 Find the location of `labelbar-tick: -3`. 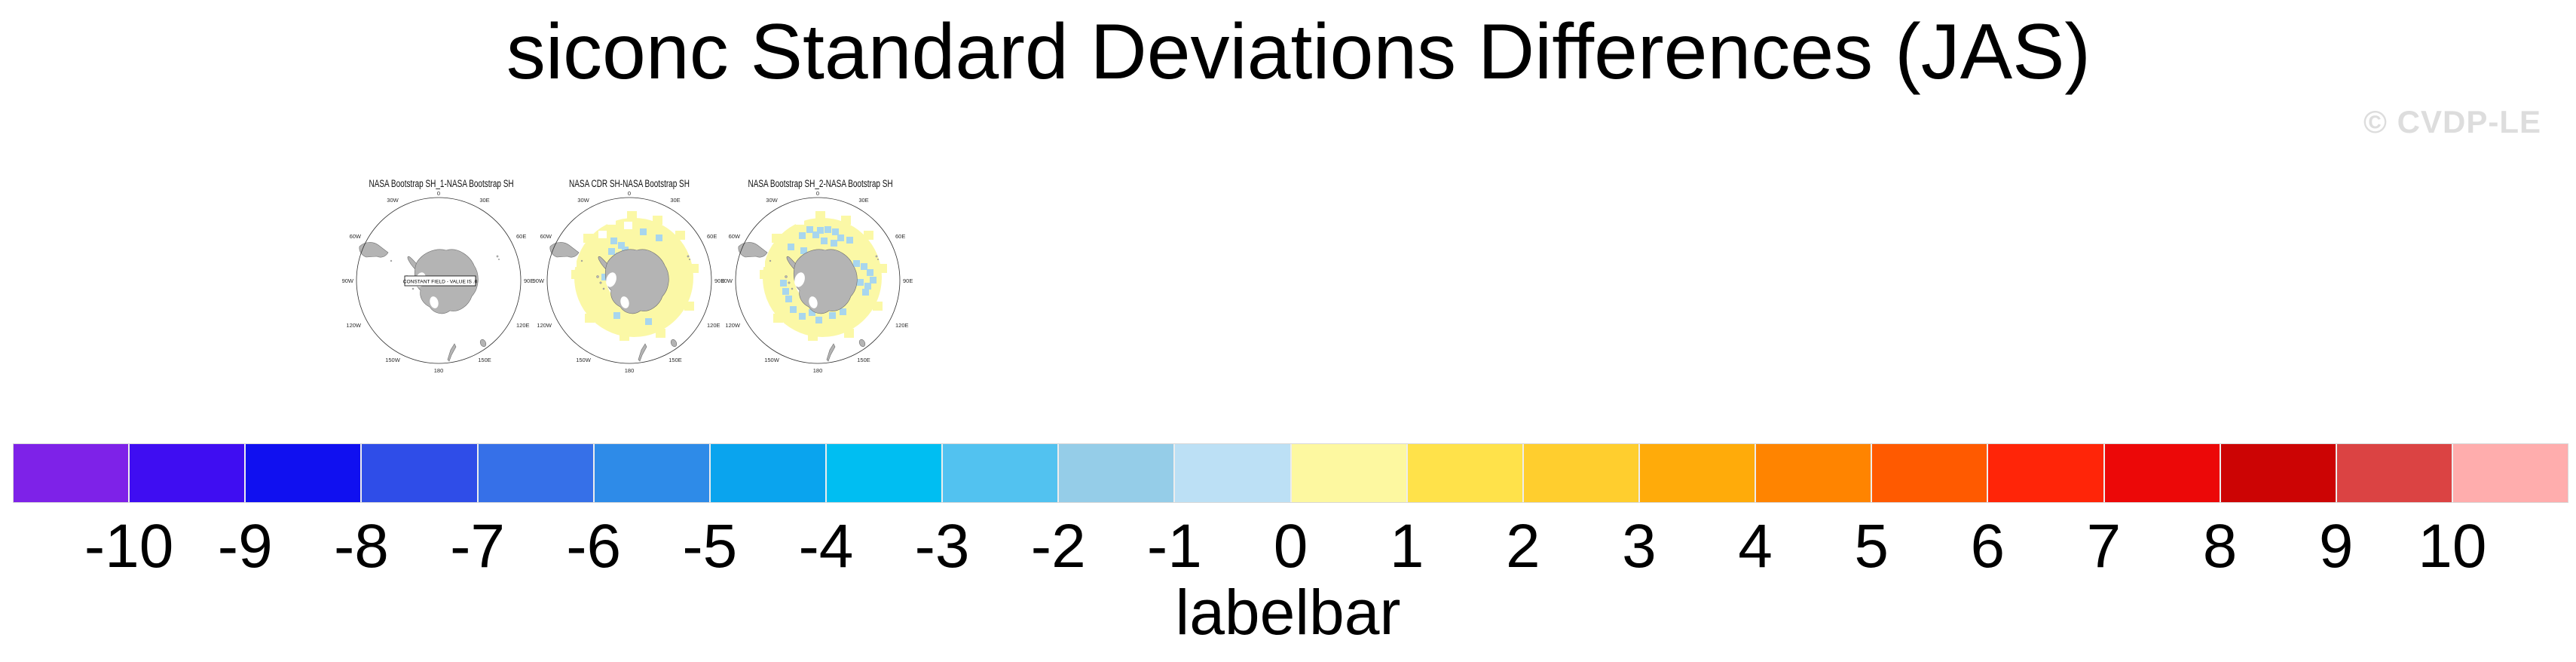

labelbar-tick: -3 is located at coordinates (942, 546).